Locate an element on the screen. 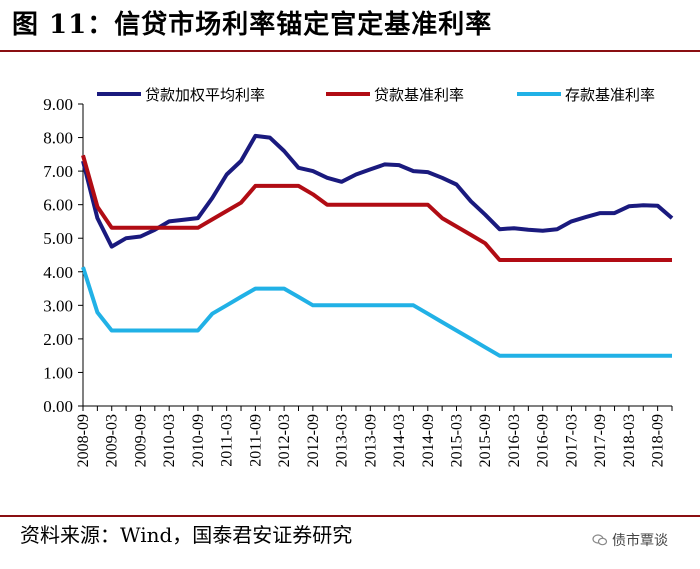 This screenshot has height=569, width=700. x-tick-label: 2010-03 is located at coordinates (169, 440).